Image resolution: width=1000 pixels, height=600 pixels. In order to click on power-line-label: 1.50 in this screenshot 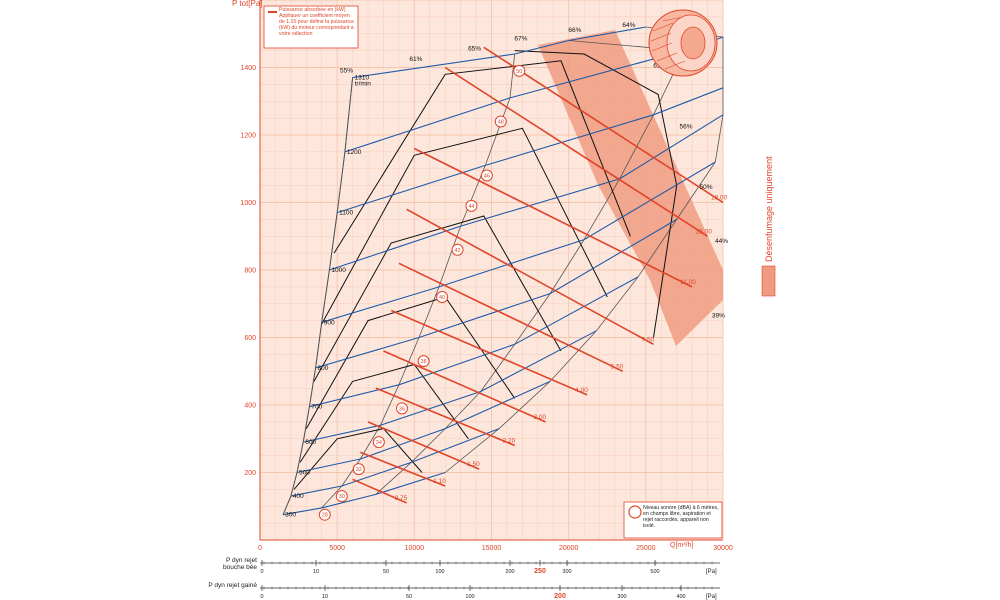, I will do `click(473, 464)`.